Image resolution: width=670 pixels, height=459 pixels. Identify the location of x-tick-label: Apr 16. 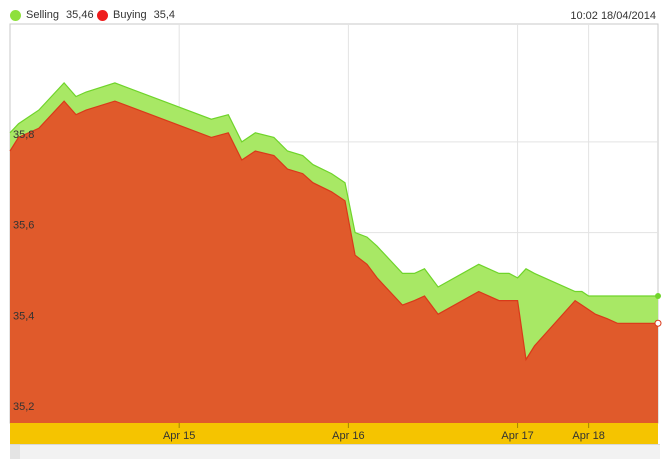
(348, 436).